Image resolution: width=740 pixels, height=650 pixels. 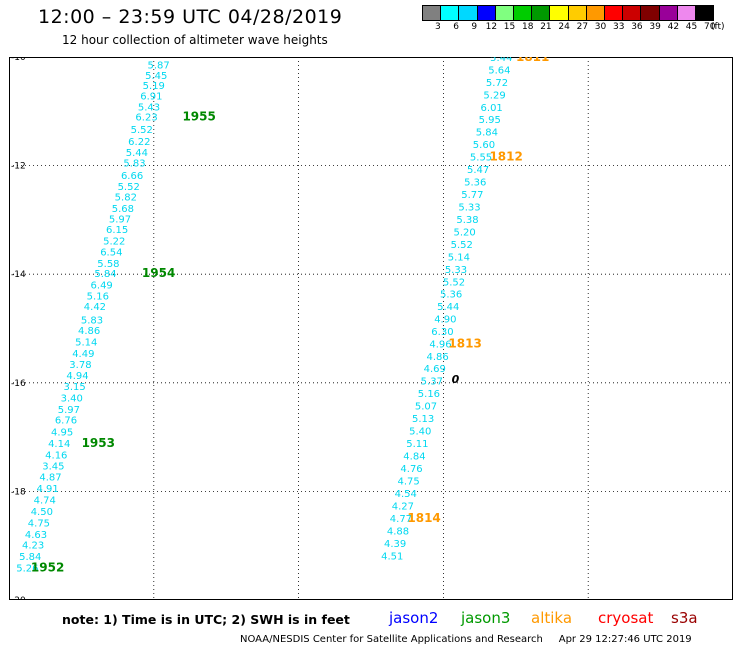 I want to click on legend-label: 27, so click(x=582, y=27).